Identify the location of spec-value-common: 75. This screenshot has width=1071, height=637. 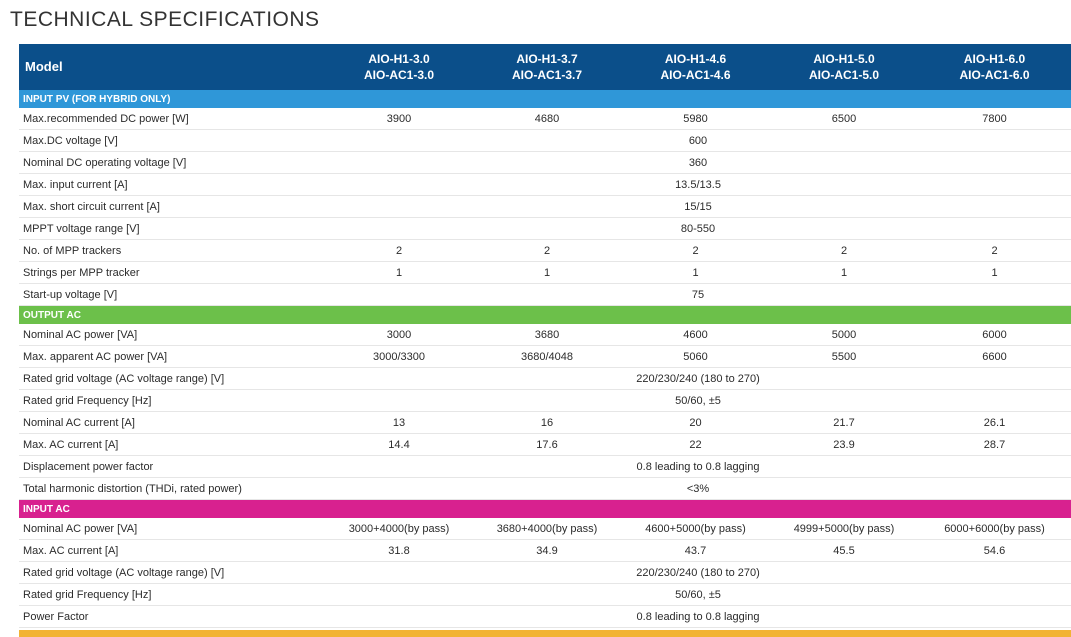
(698, 294).